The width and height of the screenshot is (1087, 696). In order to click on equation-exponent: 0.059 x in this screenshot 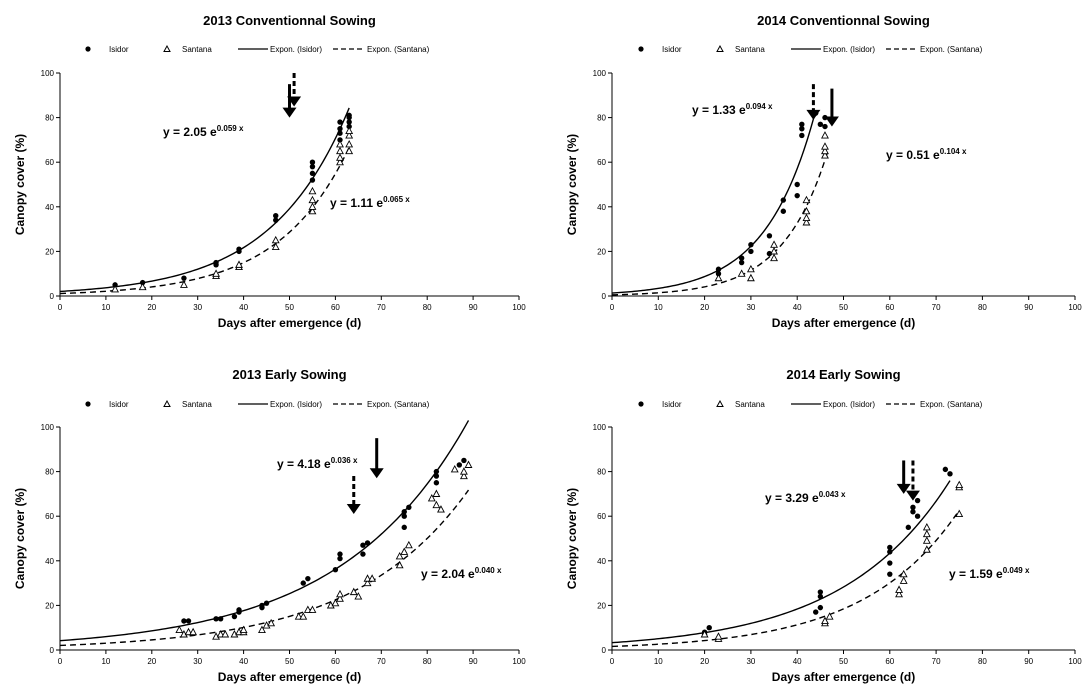, I will do `click(230, 128)`.